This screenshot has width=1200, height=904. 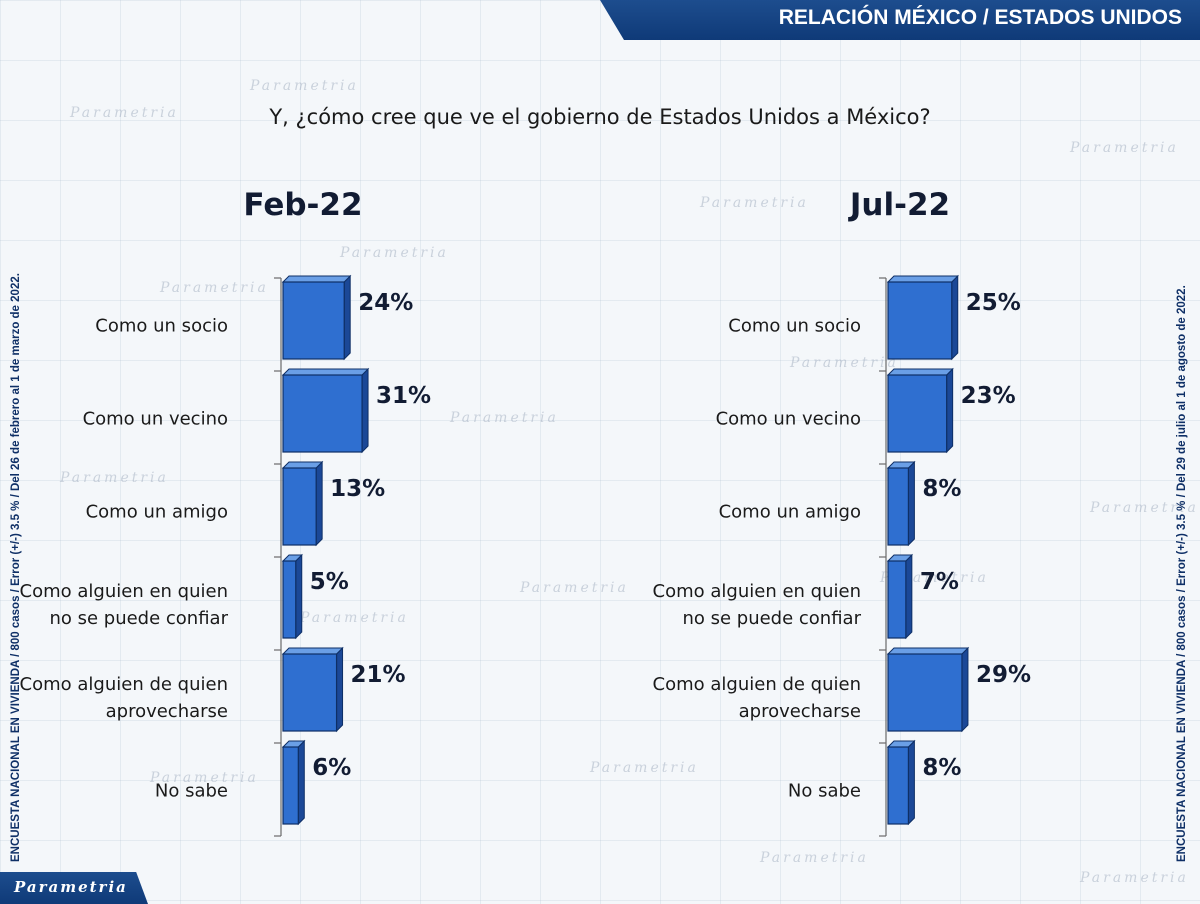 I want to click on section-title: RELACIÓN MÉXICO / ESTADOS UNIDOS, so click(x=980, y=17).